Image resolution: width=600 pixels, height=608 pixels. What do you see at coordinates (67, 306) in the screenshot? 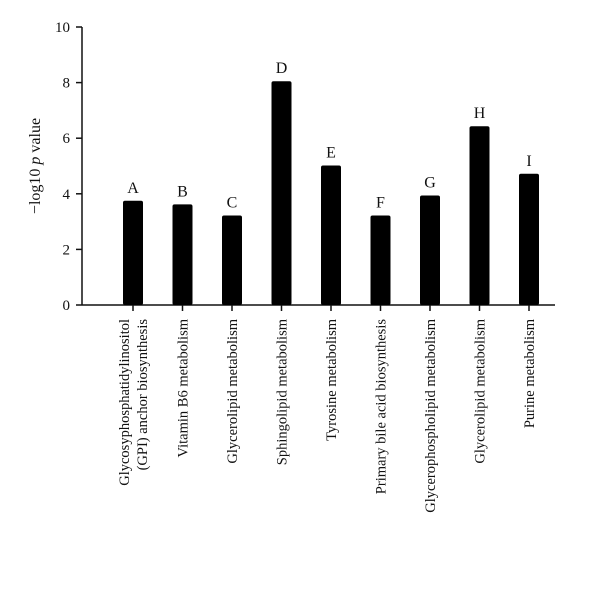
I see `y-tick-label: 0` at bounding box center [67, 306].